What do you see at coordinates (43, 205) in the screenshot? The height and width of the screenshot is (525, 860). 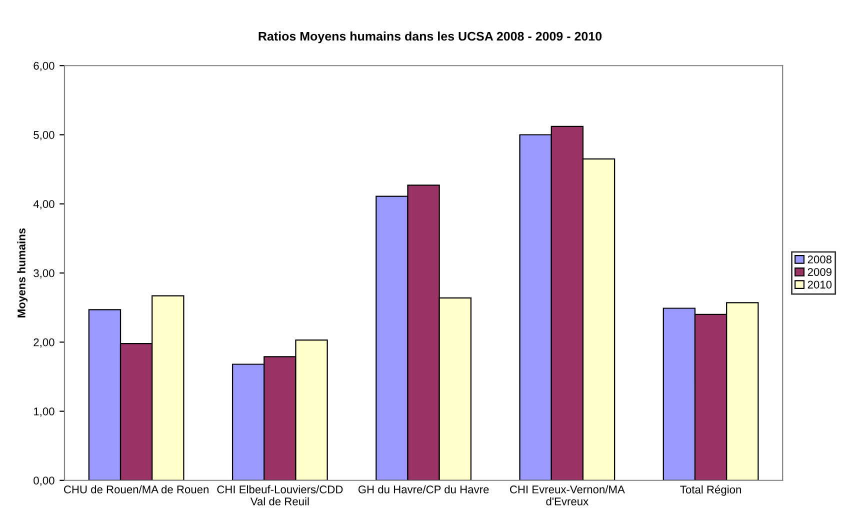 I see `y-tick-label: 4,00` at bounding box center [43, 205].